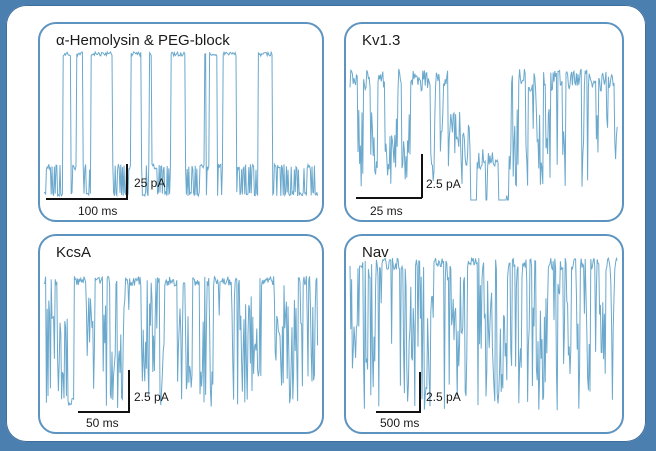 The image size is (656, 451). What do you see at coordinates (375, 252) in the screenshot?
I see `panel-title: Nav` at bounding box center [375, 252].